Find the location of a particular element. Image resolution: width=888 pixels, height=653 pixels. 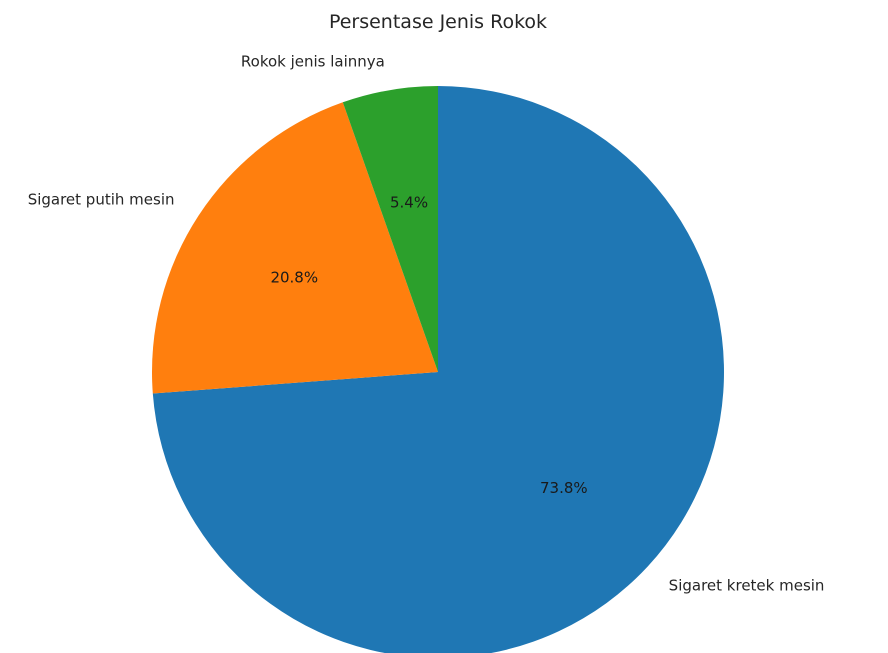

pie-category-label: Sigaret putih mesin is located at coordinates (101, 200).